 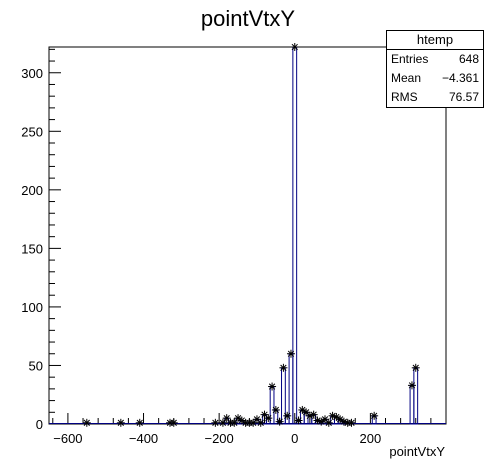 I want to click on chart-title: pointVtxY, so click(x=248, y=18).